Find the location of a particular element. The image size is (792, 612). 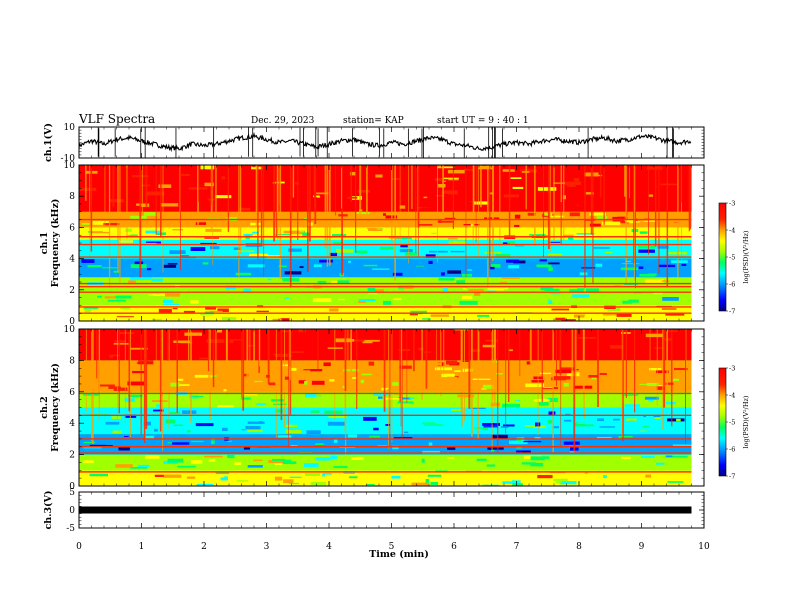

colorbar-tick-label: -6 is located at coordinates (732, 285).